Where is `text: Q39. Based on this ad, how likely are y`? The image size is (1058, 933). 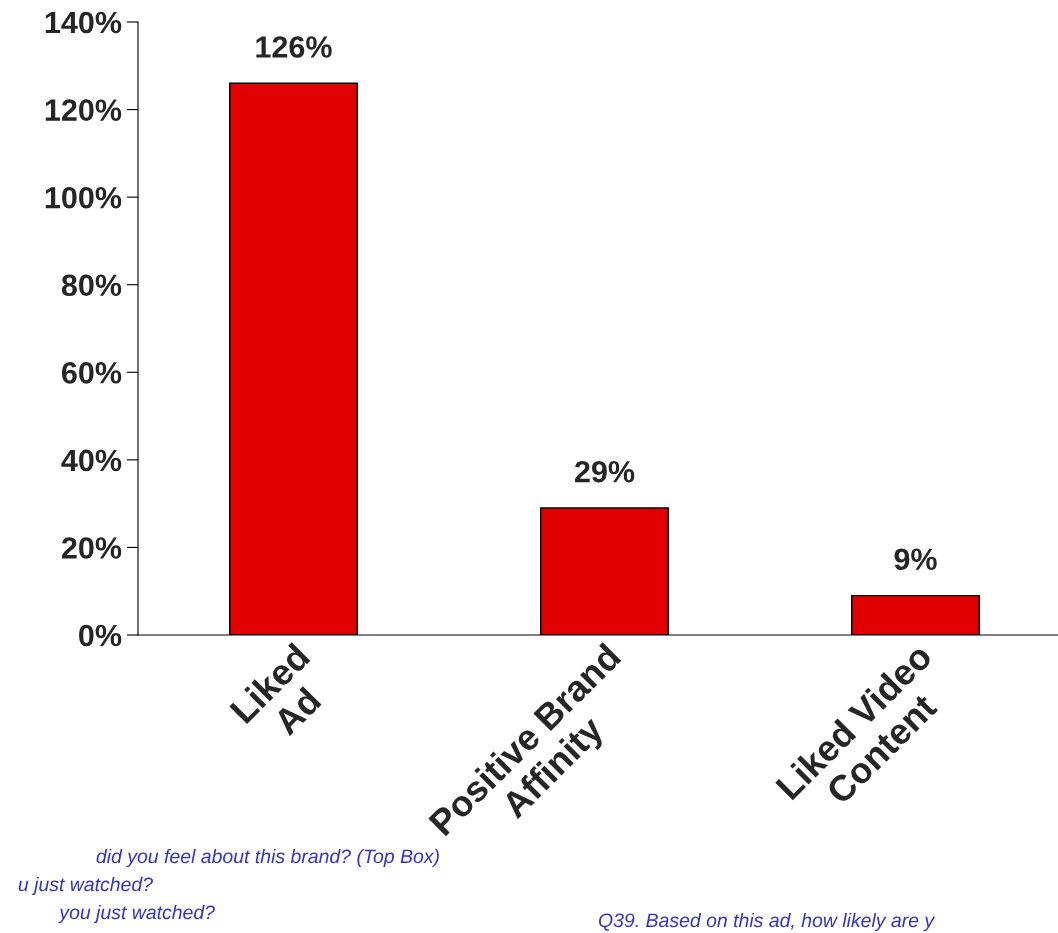 text: Q39. Based on this ad, how likely are y is located at coordinates (767, 922).